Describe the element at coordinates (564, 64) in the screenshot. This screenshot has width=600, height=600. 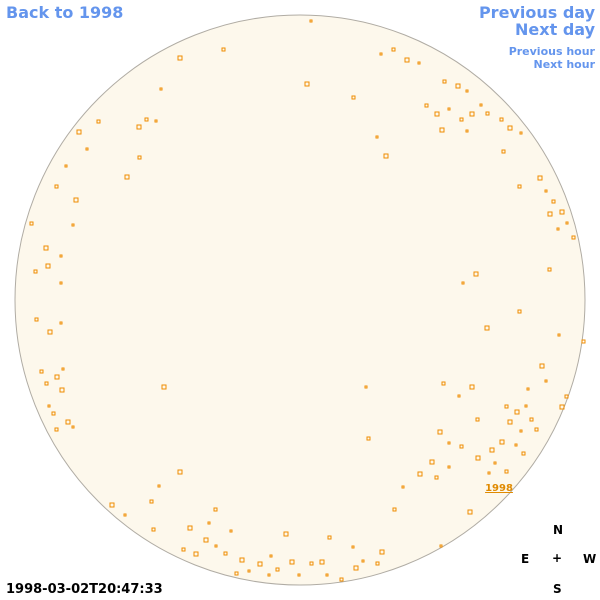
I see `next-hour-link: Next hour` at that location.